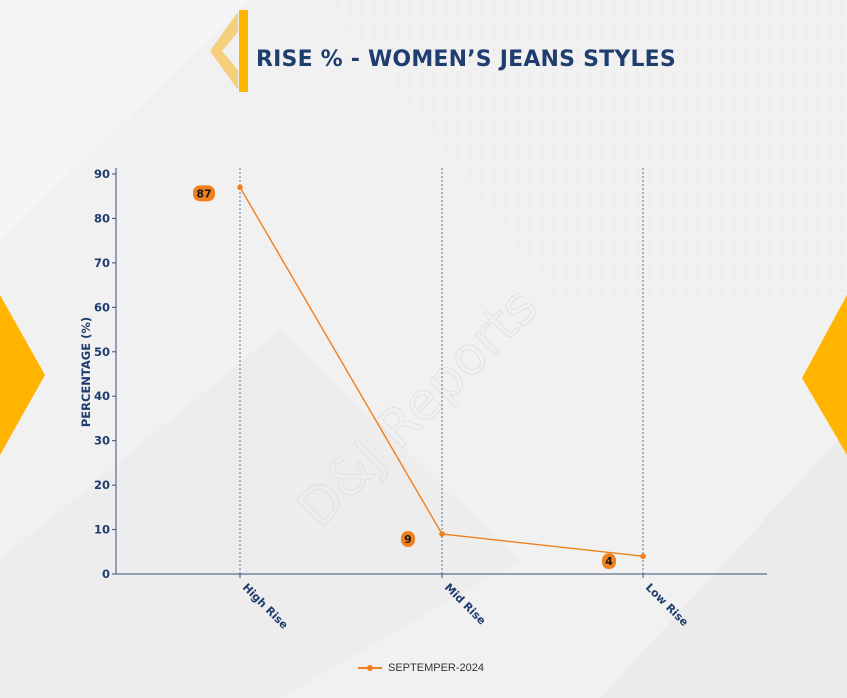 This screenshot has width=847, height=698. Describe the element at coordinates (106, 574) in the screenshot. I see `y-tick-label: 0` at that location.